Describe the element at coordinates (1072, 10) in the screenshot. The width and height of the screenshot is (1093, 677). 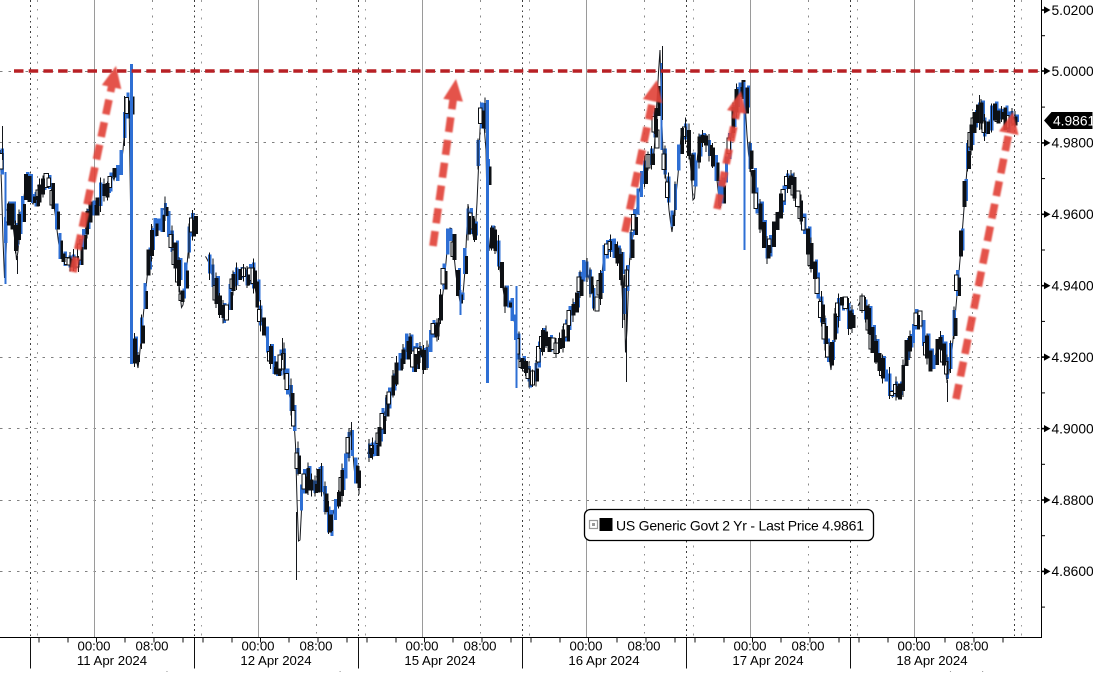
I see `svg-text: 5.0200` at that location.